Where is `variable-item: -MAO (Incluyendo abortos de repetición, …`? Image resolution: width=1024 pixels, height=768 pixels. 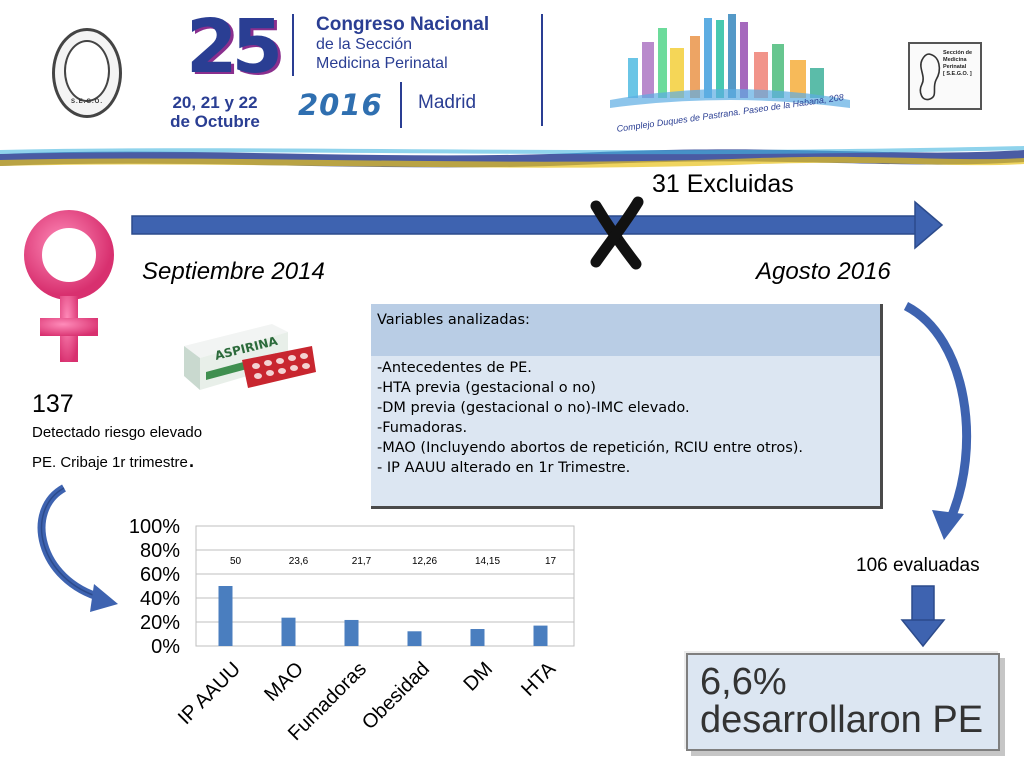
variable-item: -MAO (Incluyendo abortos de repetición, … is located at coordinates (590, 448).